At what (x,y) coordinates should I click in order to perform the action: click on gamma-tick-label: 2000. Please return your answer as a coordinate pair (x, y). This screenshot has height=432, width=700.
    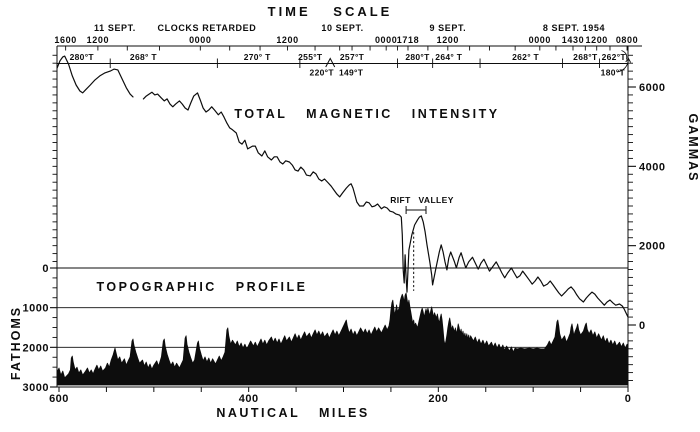
    Looking at the image, I should click on (652, 247).